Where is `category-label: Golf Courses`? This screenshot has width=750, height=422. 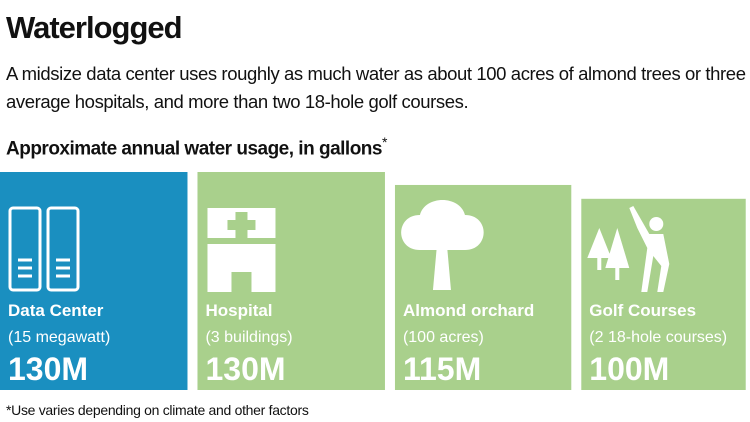
category-label: Golf Courses is located at coordinates (642, 310).